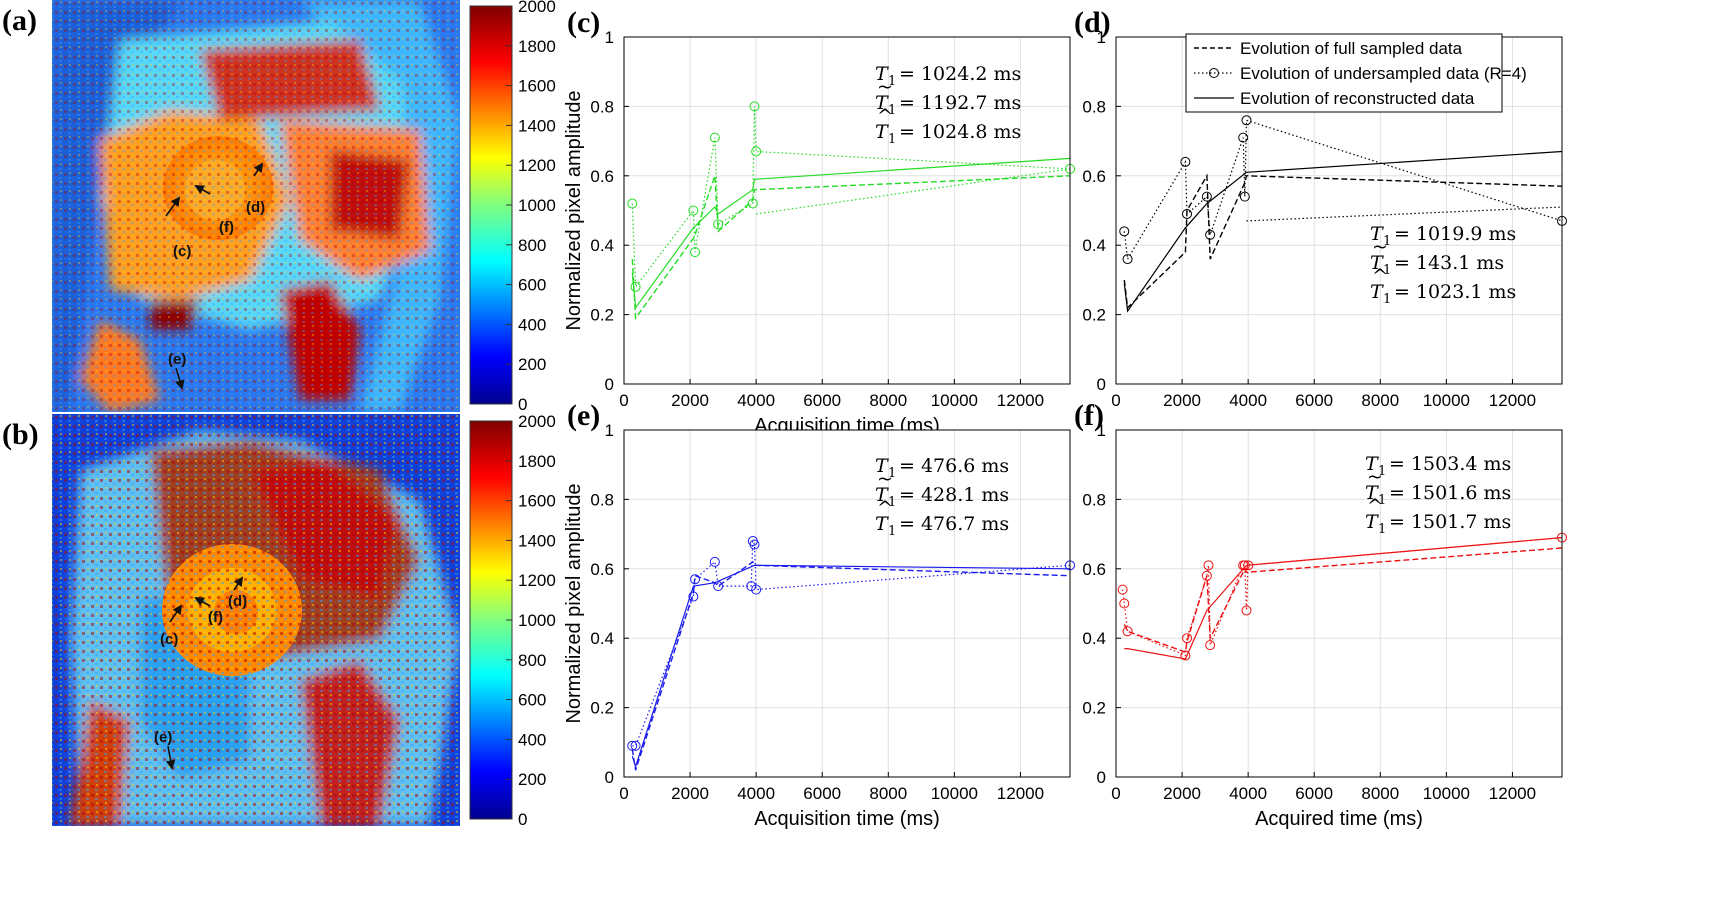 The height and width of the screenshot is (918, 1719). I want to click on colorbar-tick-label: 400, so click(532, 739).